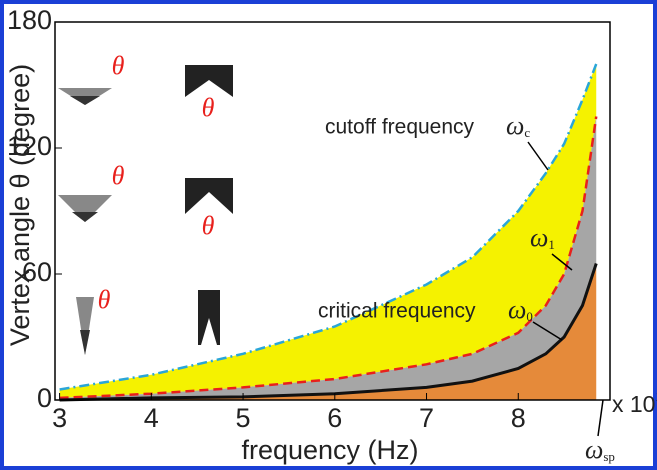  What do you see at coordinates (44, 398) in the screenshot?
I see `y-tick-label: 0` at bounding box center [44, 398].